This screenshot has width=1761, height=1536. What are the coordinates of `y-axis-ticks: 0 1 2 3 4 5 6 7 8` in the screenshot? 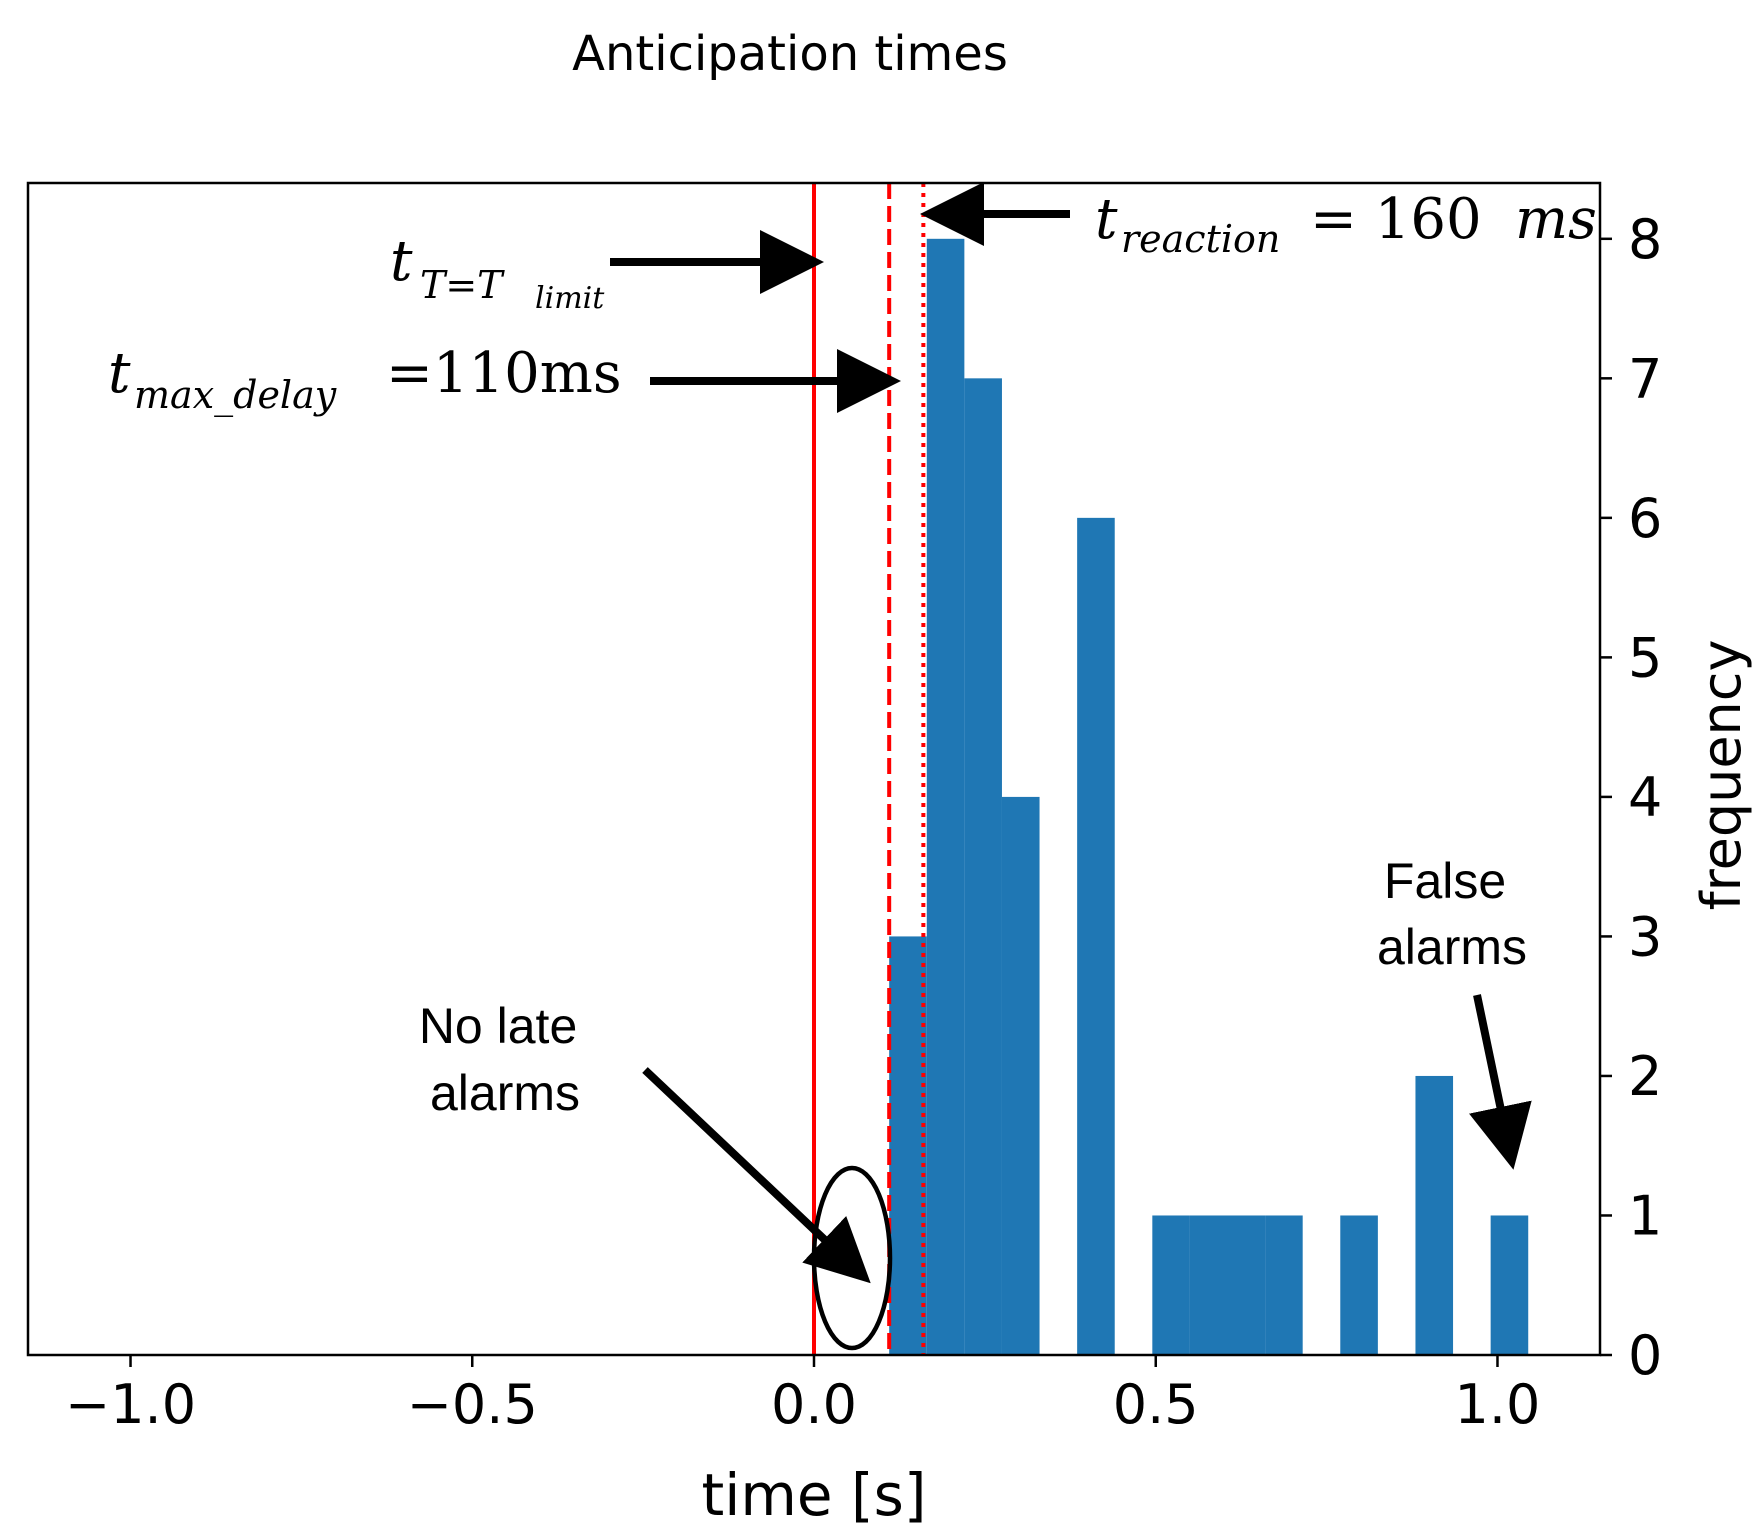 It's located at (1631, 797).